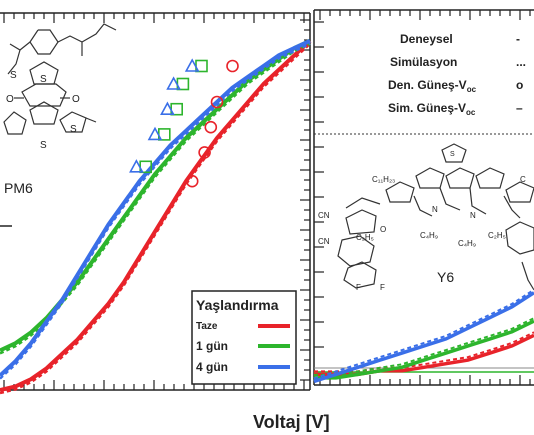 This screenshot has height=435, width=534. What do you see at coordinates (519, 85) in the screenshot?
I see `legend-den-gunes-voc-symbol: o` at bounding box center [519, 85].